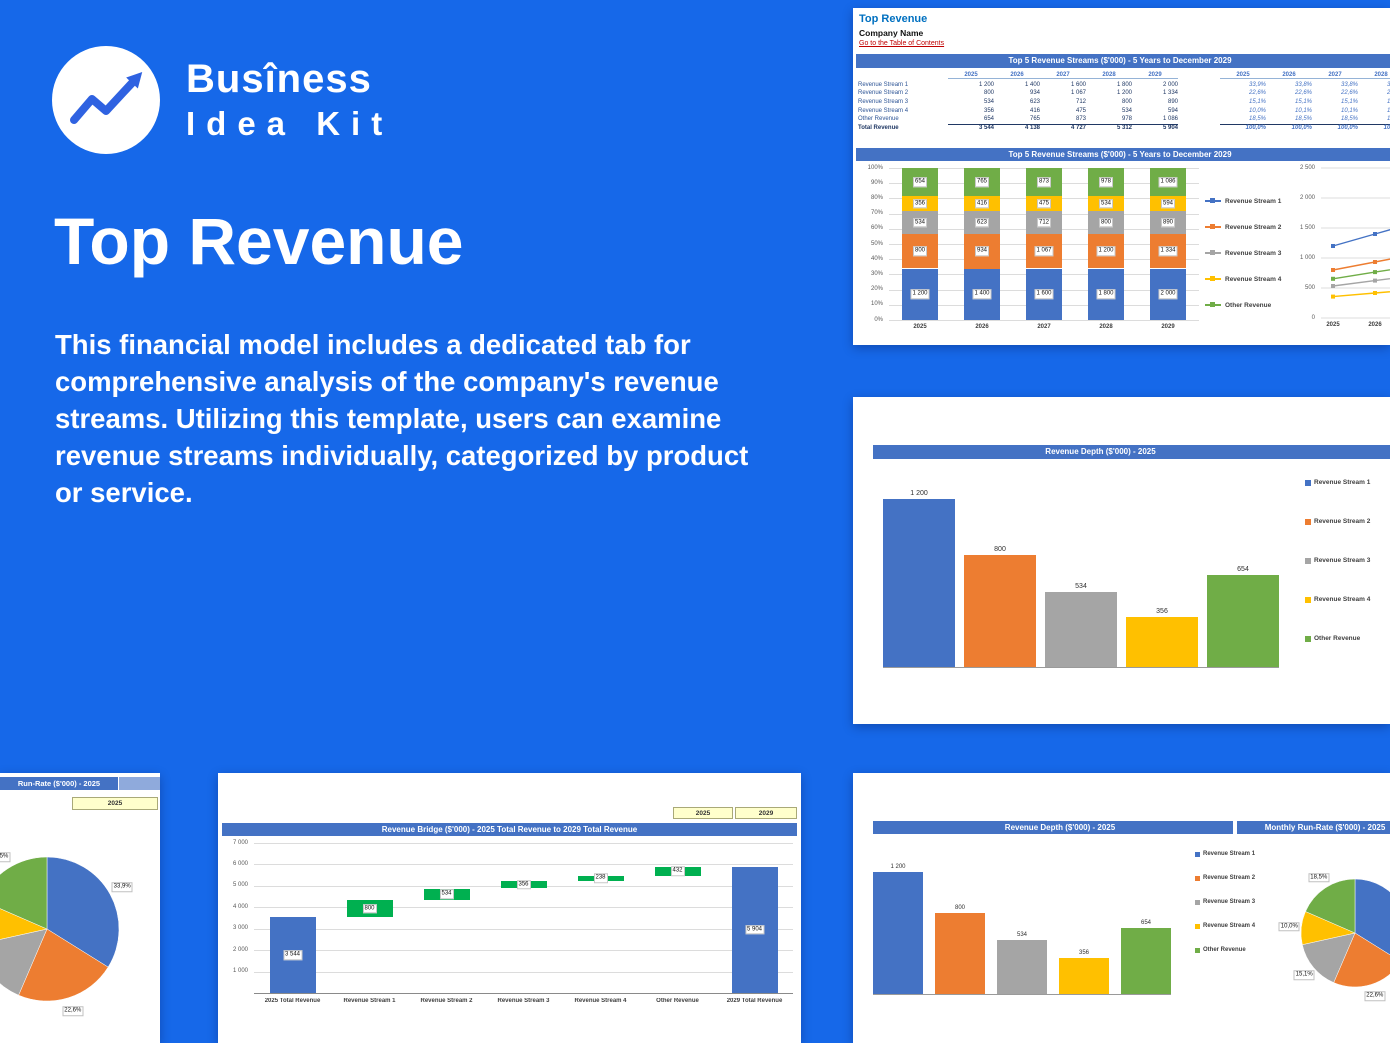 The width and height of the screenshot is (1390, 1043). I want to click on y-axis-tick: 90%, so click(876, 182).